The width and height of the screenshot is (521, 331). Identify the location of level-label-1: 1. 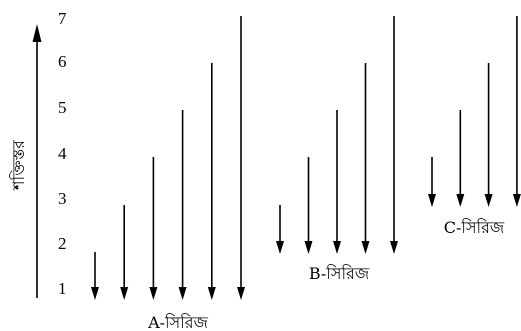
(62, 288).